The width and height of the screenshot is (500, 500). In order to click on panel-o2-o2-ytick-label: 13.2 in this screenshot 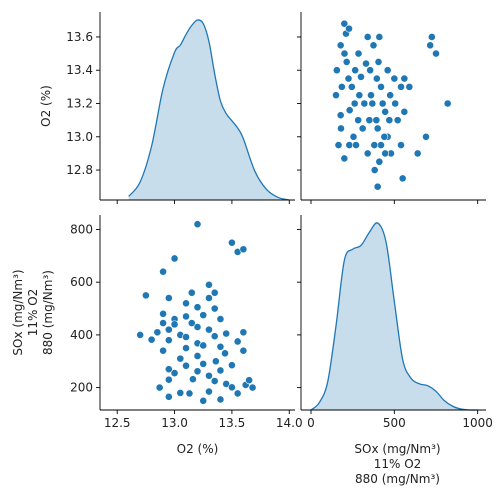, I will do `click(79, 104)`.